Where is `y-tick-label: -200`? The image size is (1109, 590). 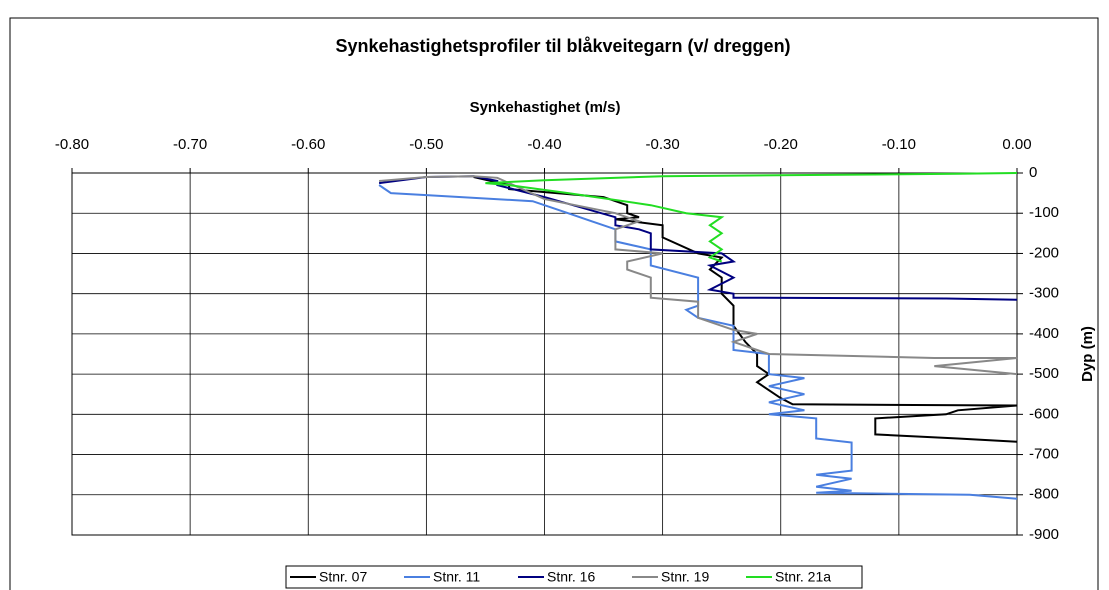 y-tick-label: -200 is located at coordinates (1044, 252).